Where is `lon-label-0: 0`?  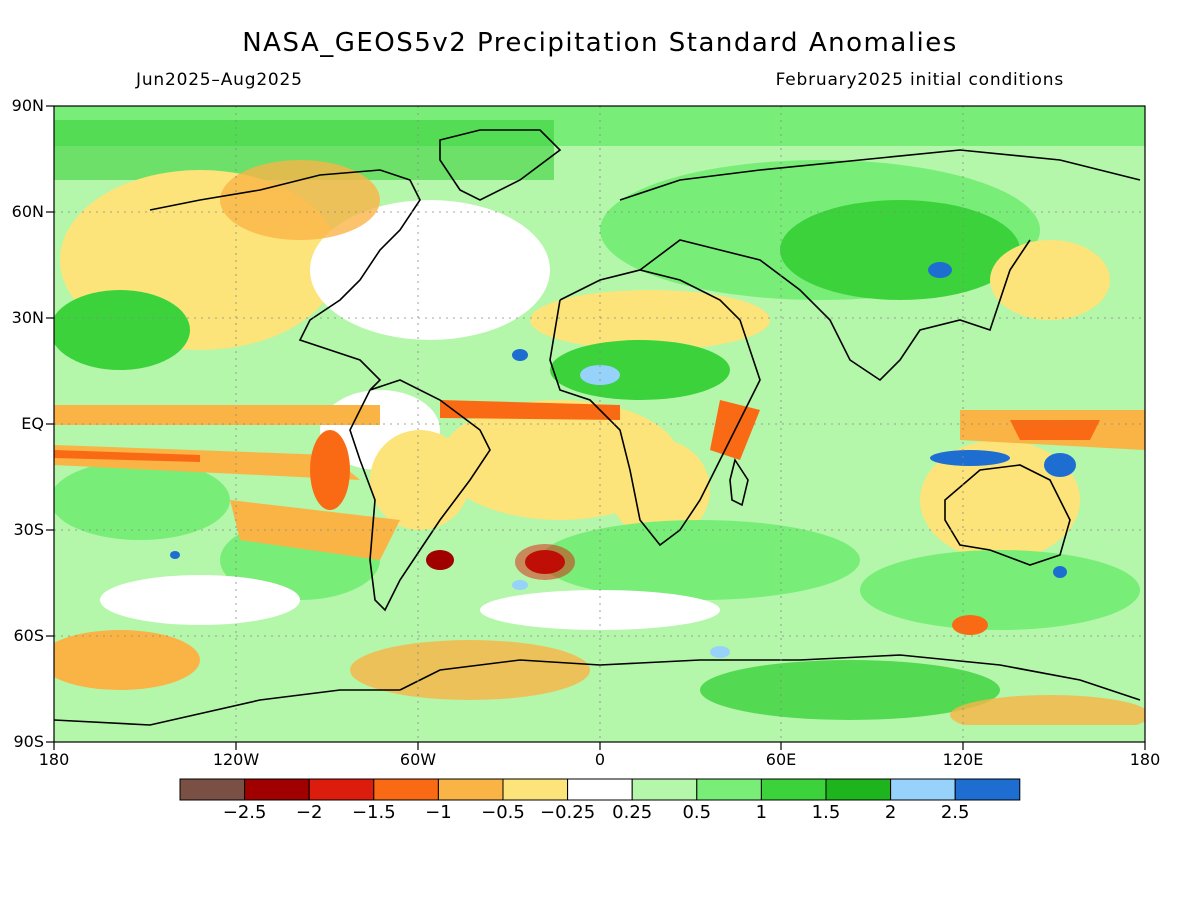 lon-label-0: 0 is located at coordinates (600, 759).